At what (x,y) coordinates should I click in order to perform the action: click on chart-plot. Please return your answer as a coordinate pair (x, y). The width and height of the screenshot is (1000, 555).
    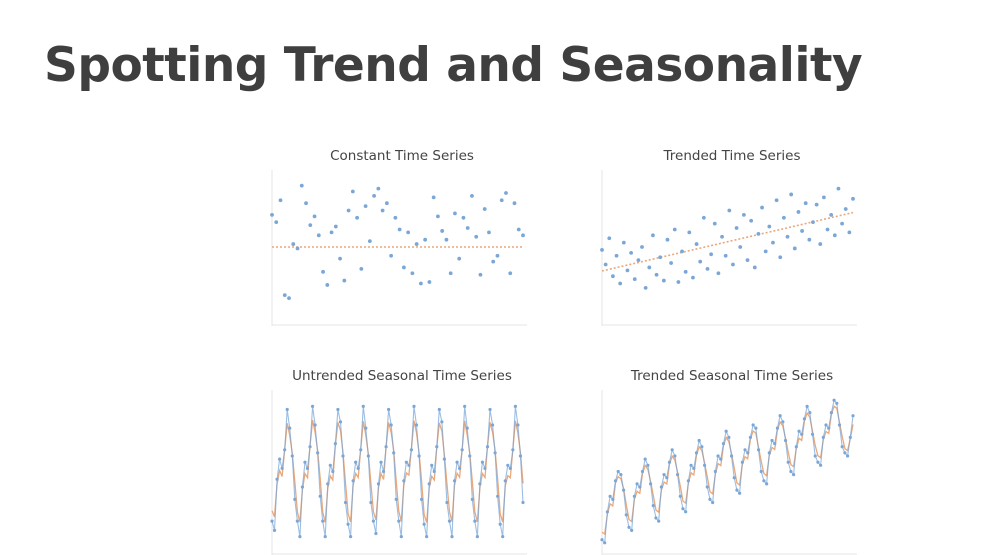
    Looking at the image, I should click on (398, 472).